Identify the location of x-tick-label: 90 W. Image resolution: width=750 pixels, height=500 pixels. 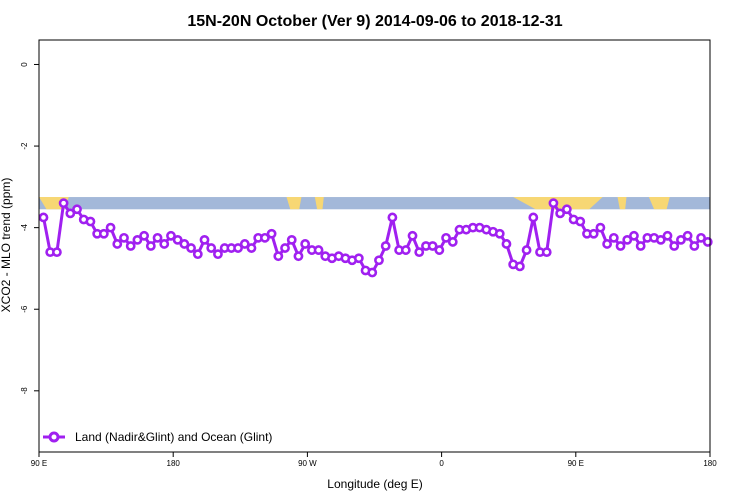
(307, 463).